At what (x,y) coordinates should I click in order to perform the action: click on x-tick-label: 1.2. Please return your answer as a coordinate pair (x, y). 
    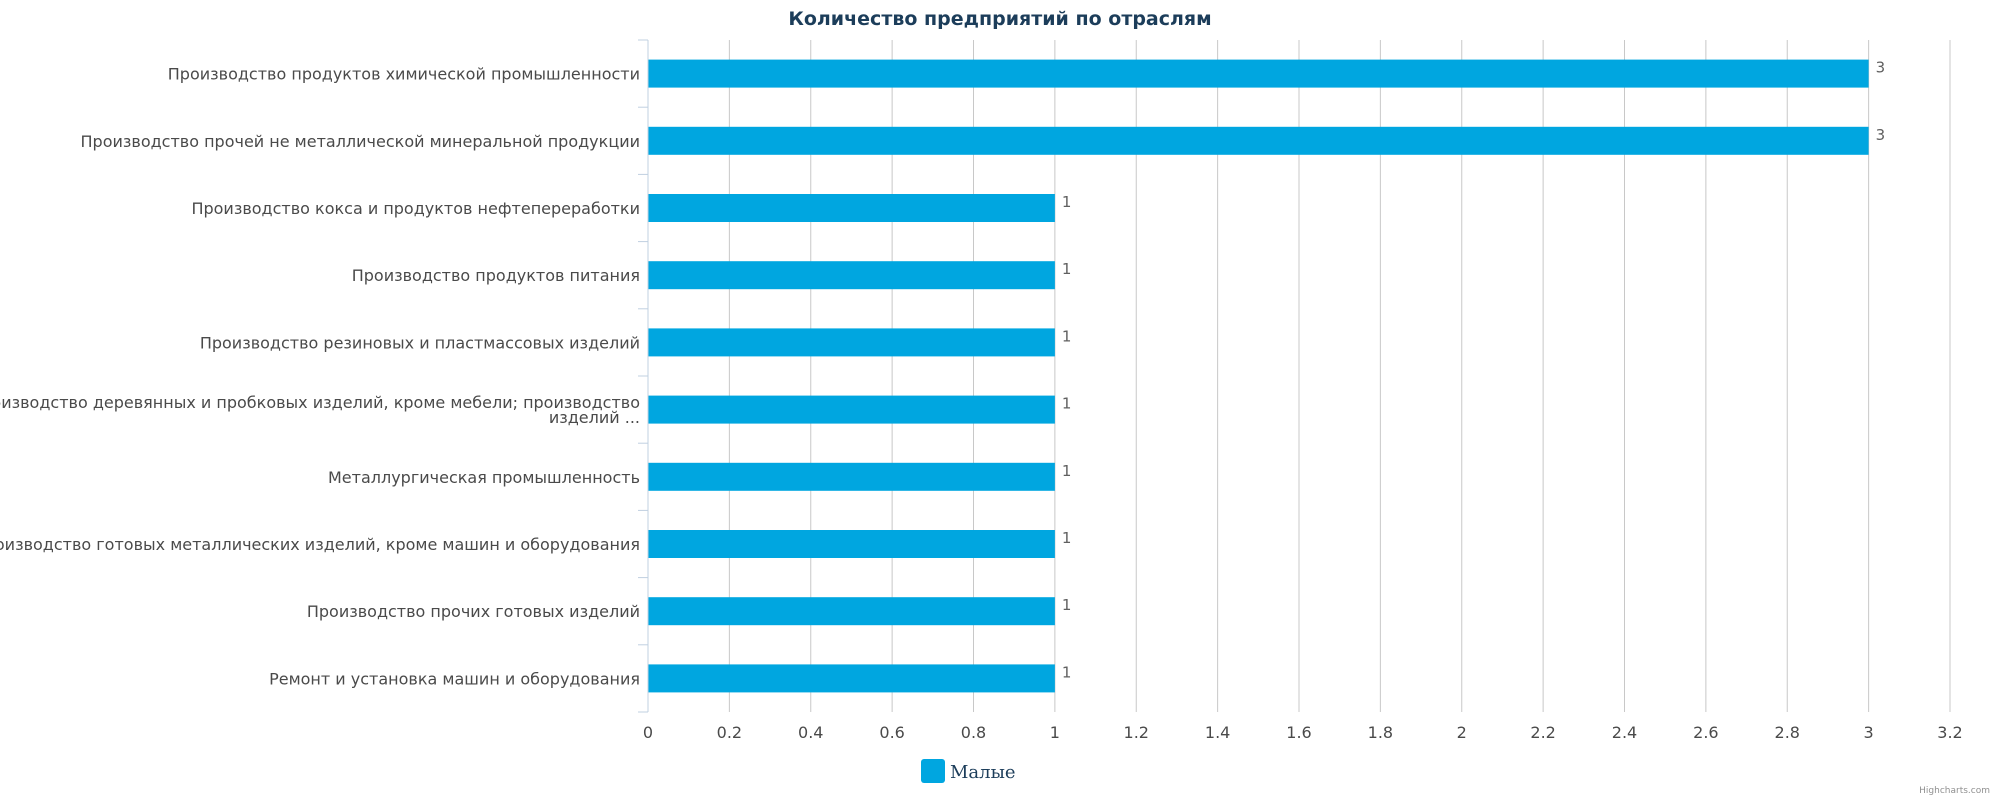
    Looking at the image, I should click on (1136, 732).